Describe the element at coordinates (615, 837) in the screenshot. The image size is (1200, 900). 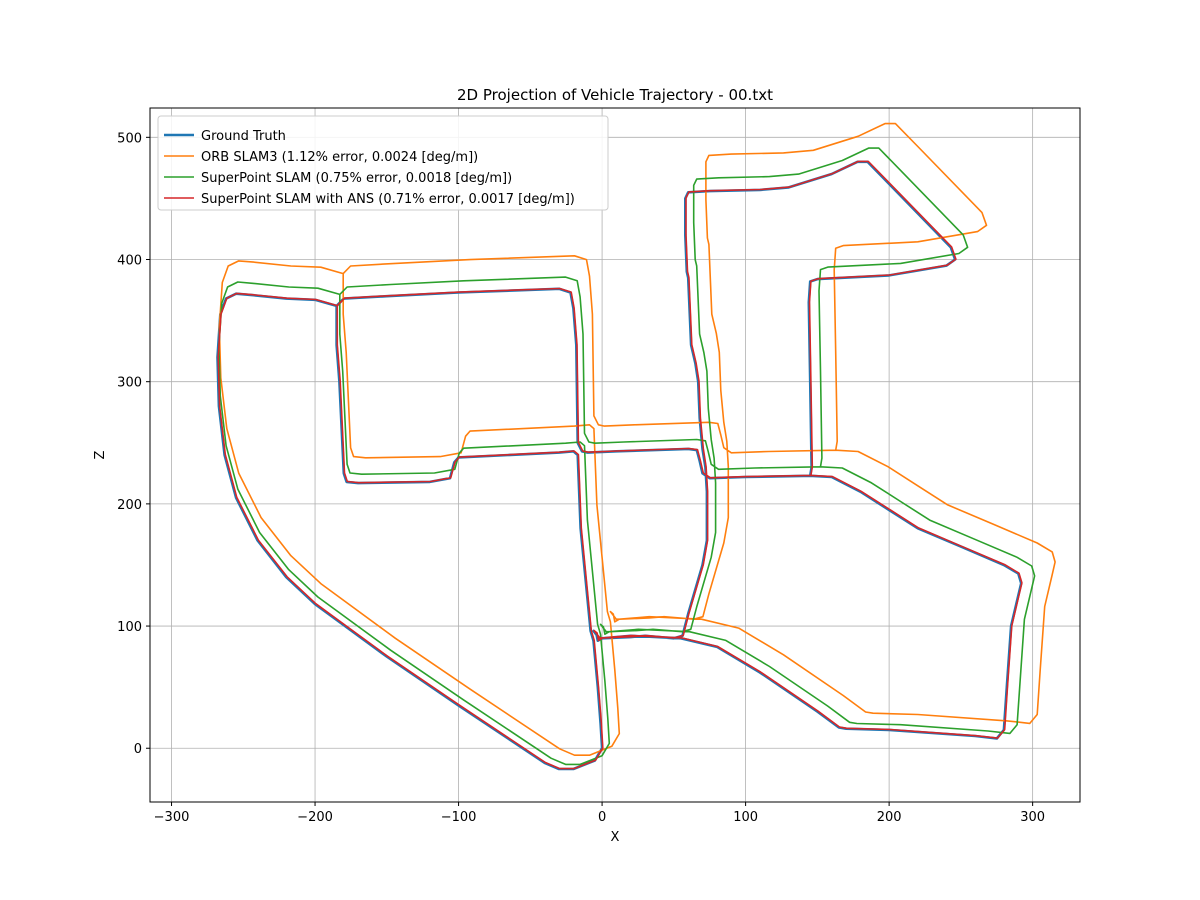
I see `x-axis-label: X` at that location.